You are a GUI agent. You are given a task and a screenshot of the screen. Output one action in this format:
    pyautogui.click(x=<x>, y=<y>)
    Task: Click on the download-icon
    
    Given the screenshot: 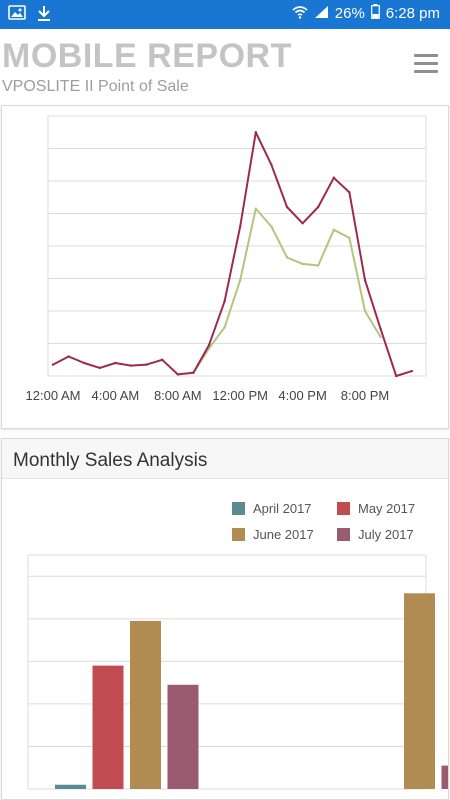 What is the action you would take?
    pyautogui.click(x=44, y=16)
    